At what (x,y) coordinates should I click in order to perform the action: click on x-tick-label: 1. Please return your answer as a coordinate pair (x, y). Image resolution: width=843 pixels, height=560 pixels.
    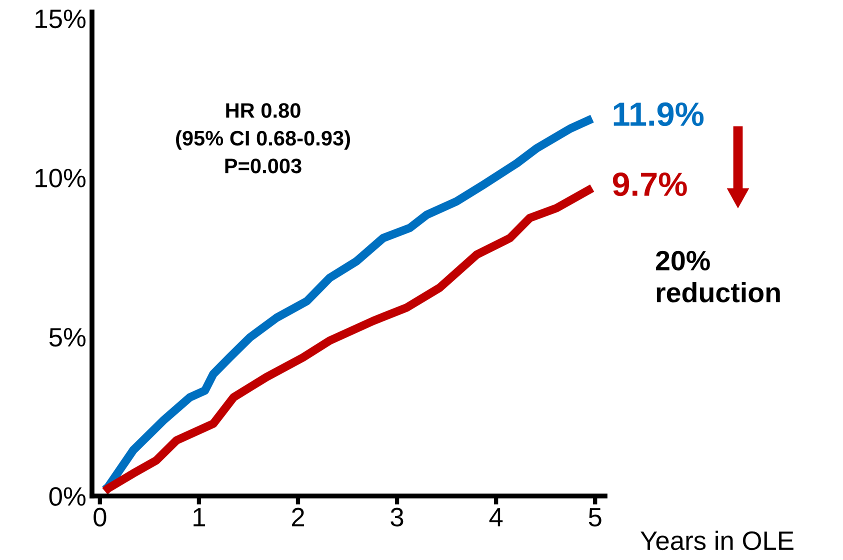
    Looking at the image, I should click on (200, 517).